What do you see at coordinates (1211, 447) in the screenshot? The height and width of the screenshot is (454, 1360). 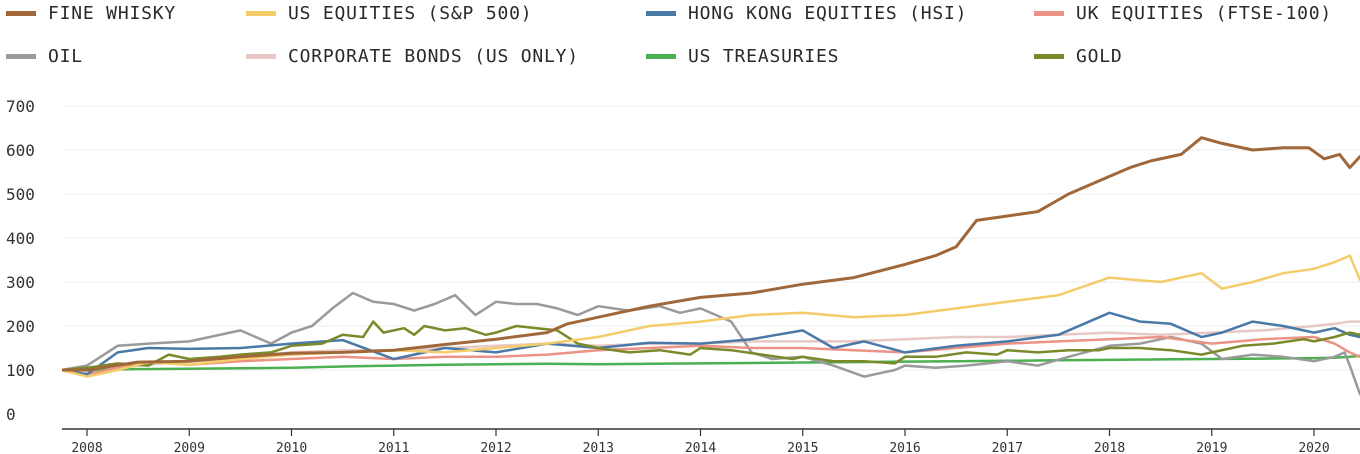 I see `x-tick-label: 2019` at bounding box center [1211, 447].